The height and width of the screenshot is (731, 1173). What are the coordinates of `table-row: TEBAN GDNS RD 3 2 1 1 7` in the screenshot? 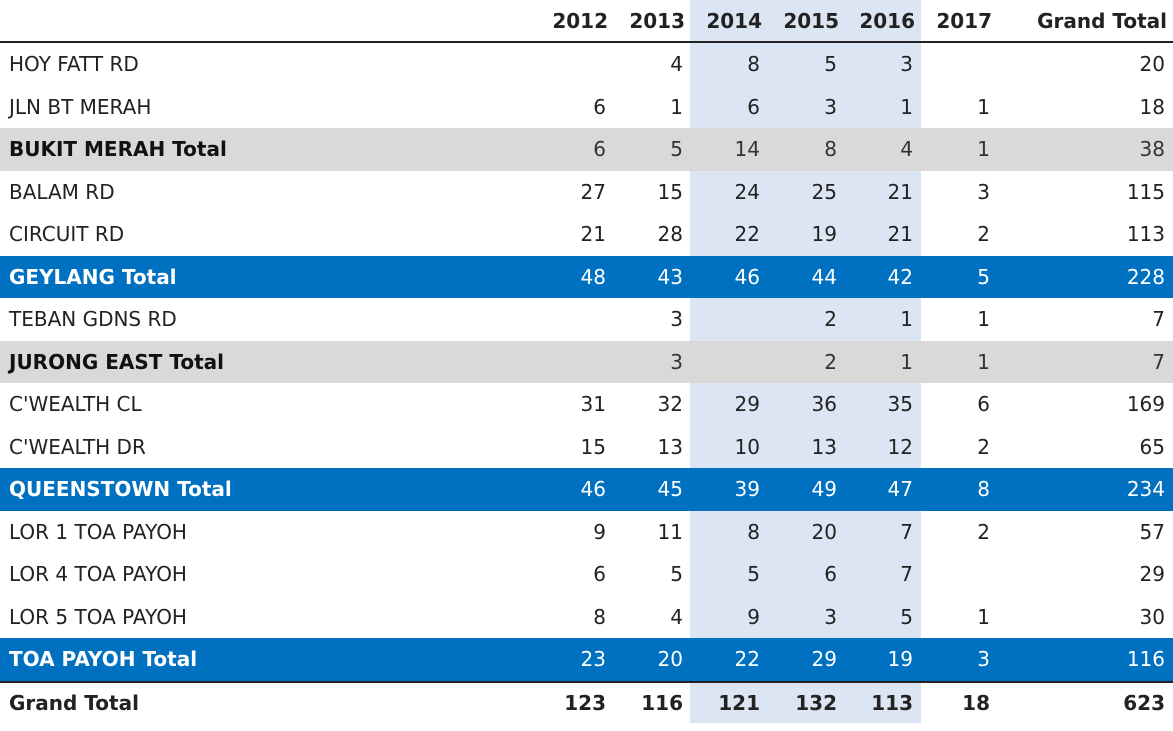 It's located at (586, 319).